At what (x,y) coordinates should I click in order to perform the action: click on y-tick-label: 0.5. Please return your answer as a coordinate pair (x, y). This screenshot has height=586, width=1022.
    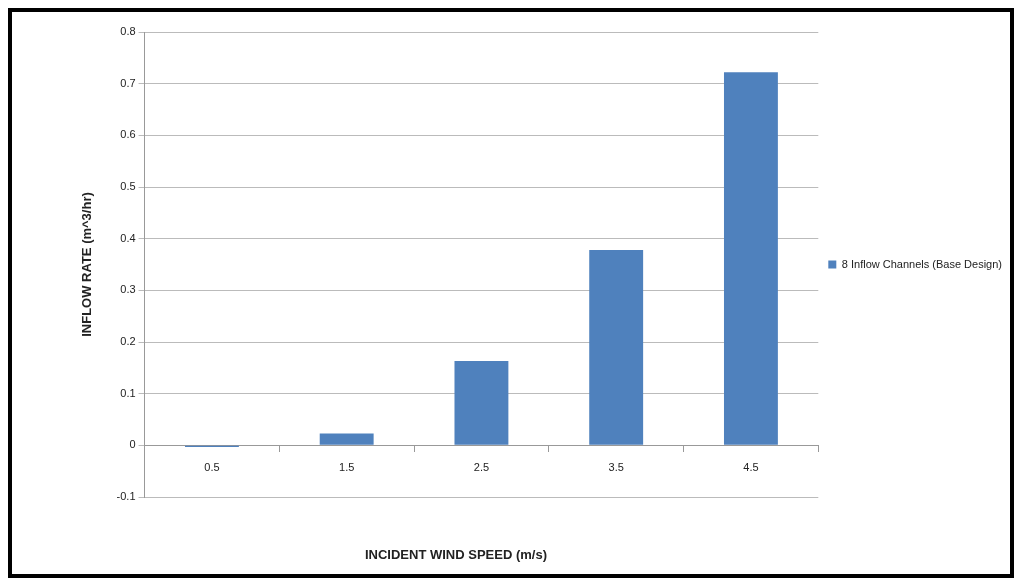
    Looking at the image, I should click on (128, 186).